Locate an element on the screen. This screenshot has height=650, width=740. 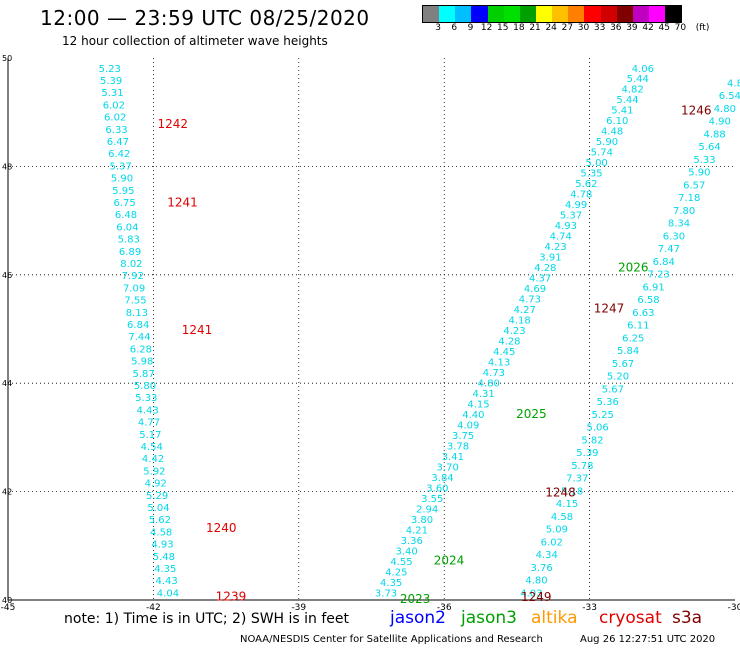
wave-height-label: 3.70 is located at coordinates (448, 467).